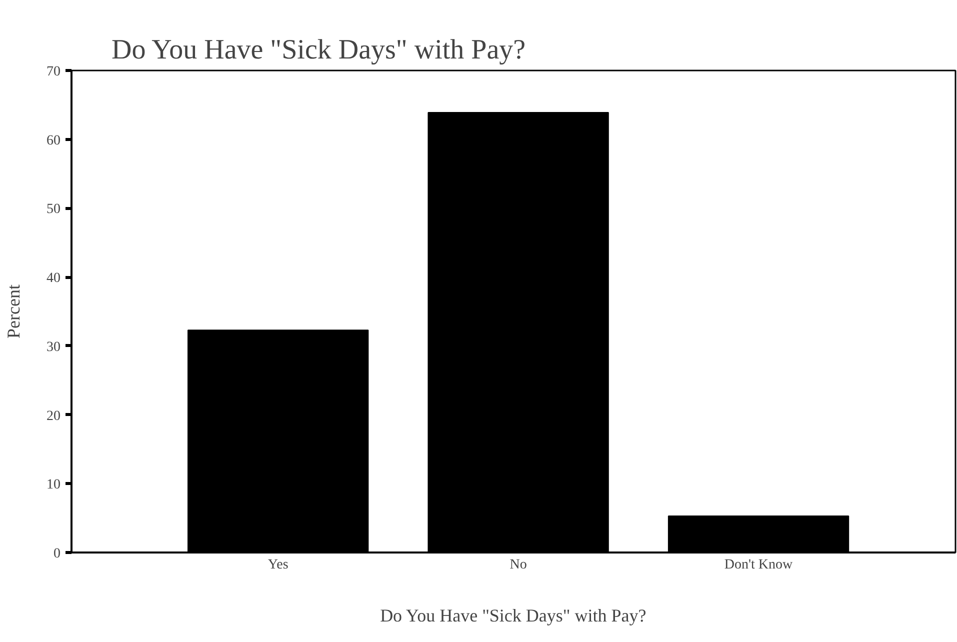 This screenshot has width=957, height=642. What do you see at coordinates (278, 565) in the screenshot?
I see `x-tick-label: Yes` at bounding box center [278, 565].